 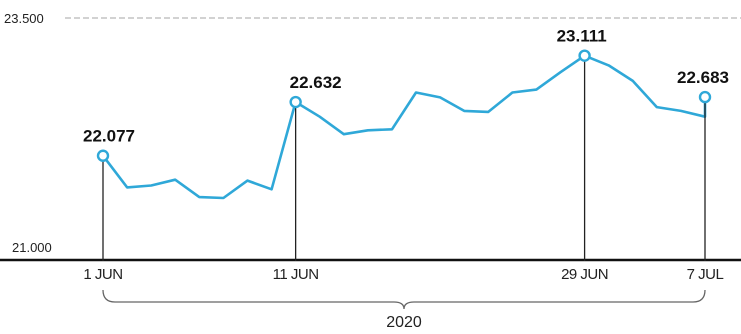 What do you see at coordinates (584, 55) in the screenshot?
I see `data-point-23.111` at bounding box center [584, 55].